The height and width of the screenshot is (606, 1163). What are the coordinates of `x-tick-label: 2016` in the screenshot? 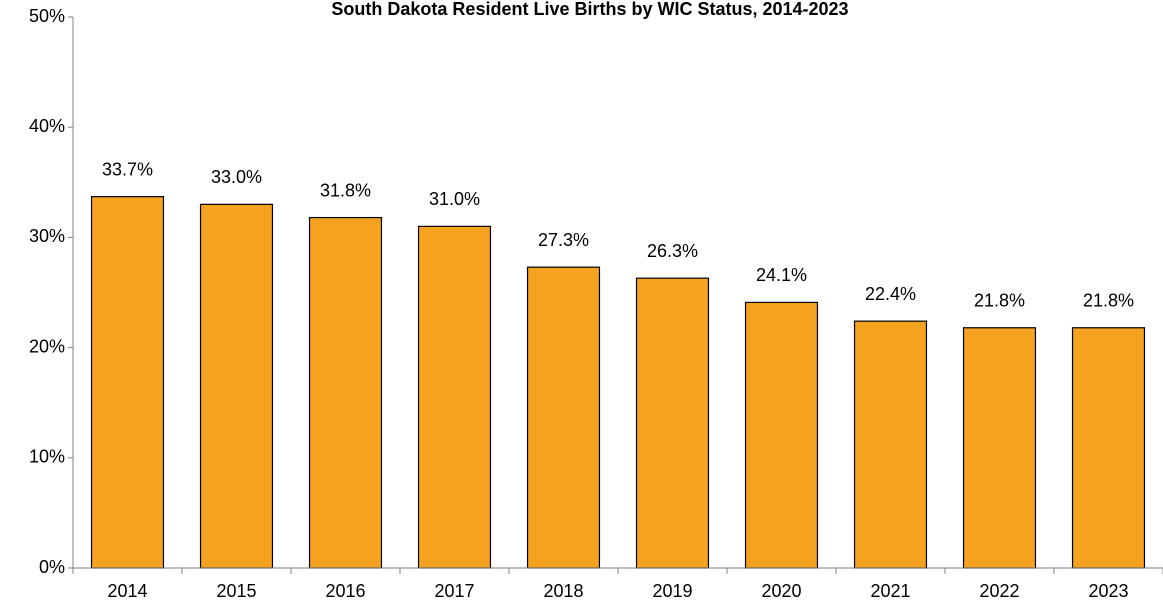 It's located at (345, 591).